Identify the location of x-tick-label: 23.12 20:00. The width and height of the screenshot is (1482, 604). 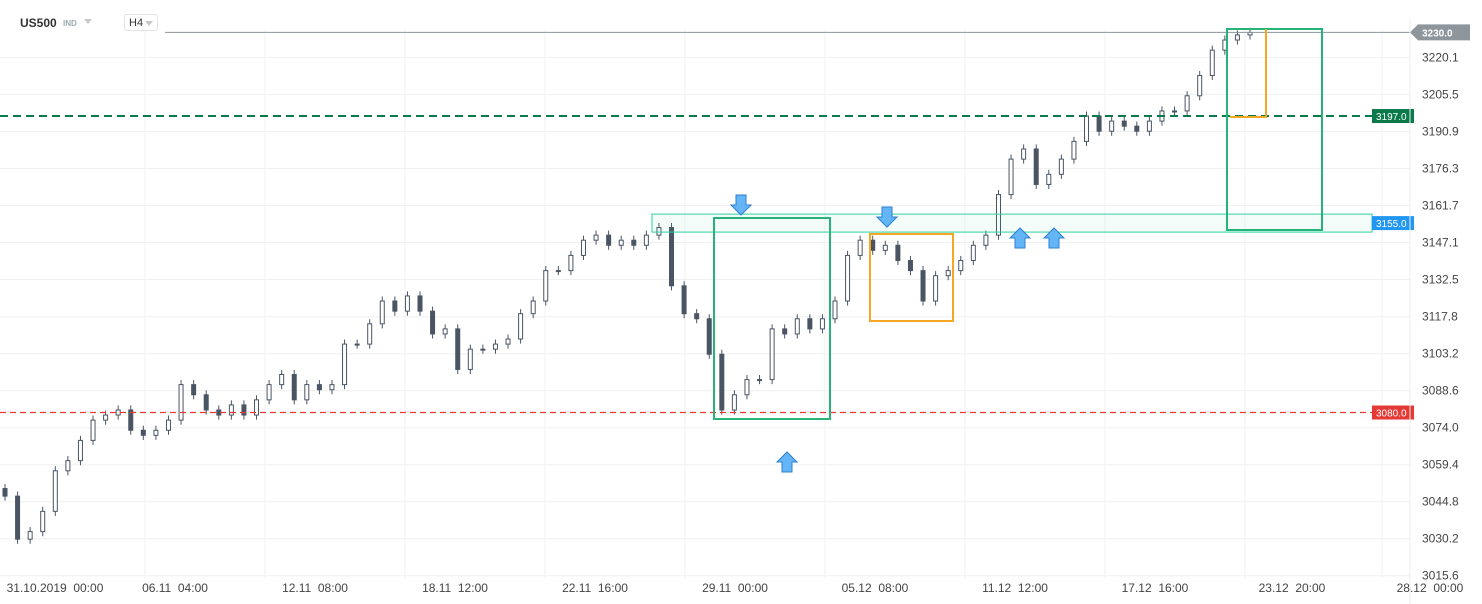
(1292, 588).